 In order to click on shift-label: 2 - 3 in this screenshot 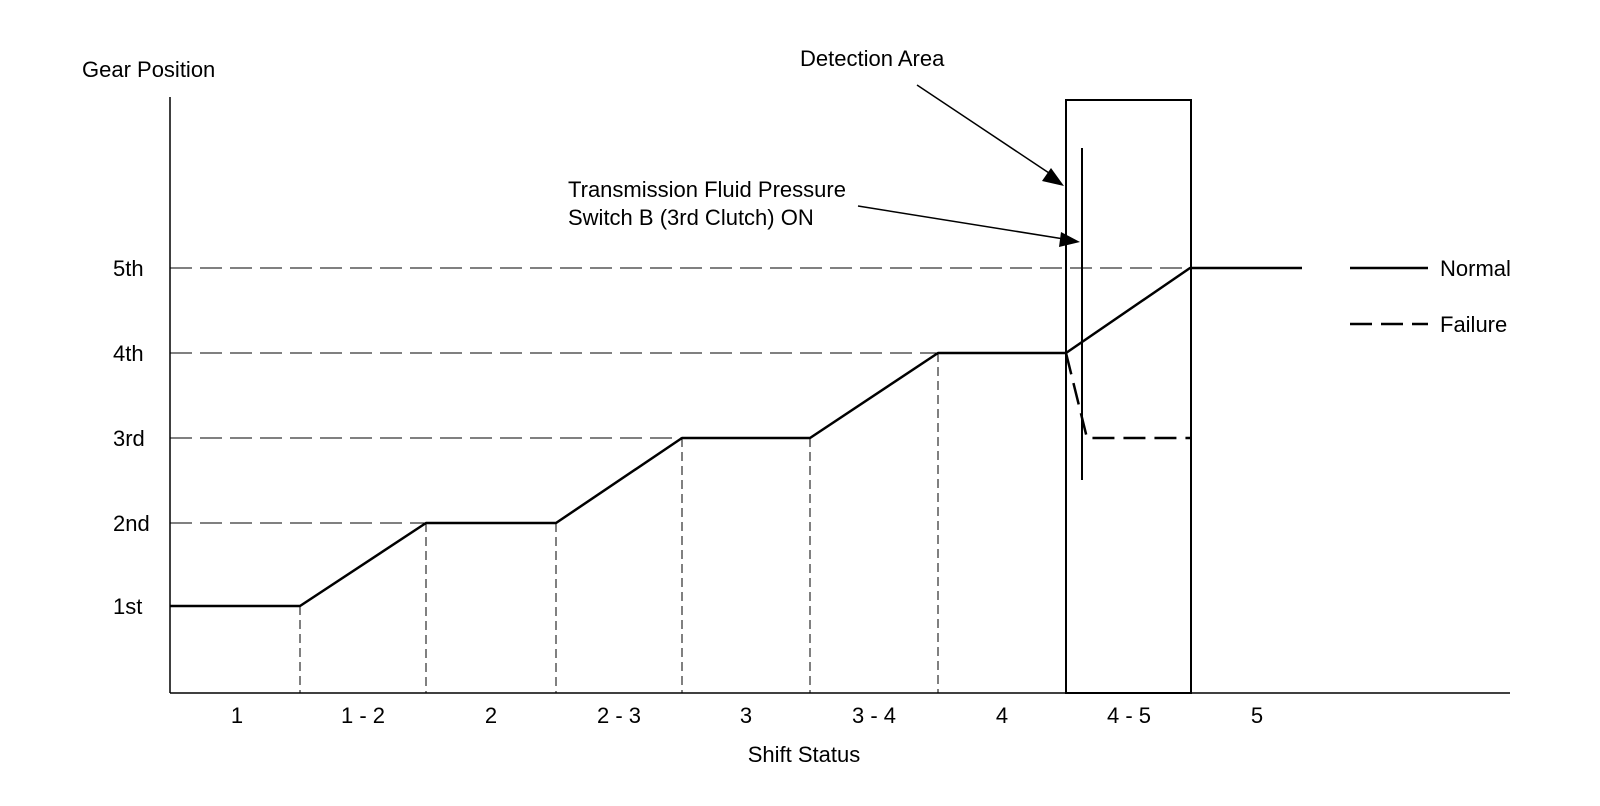, I will do `click(619, 715)`.